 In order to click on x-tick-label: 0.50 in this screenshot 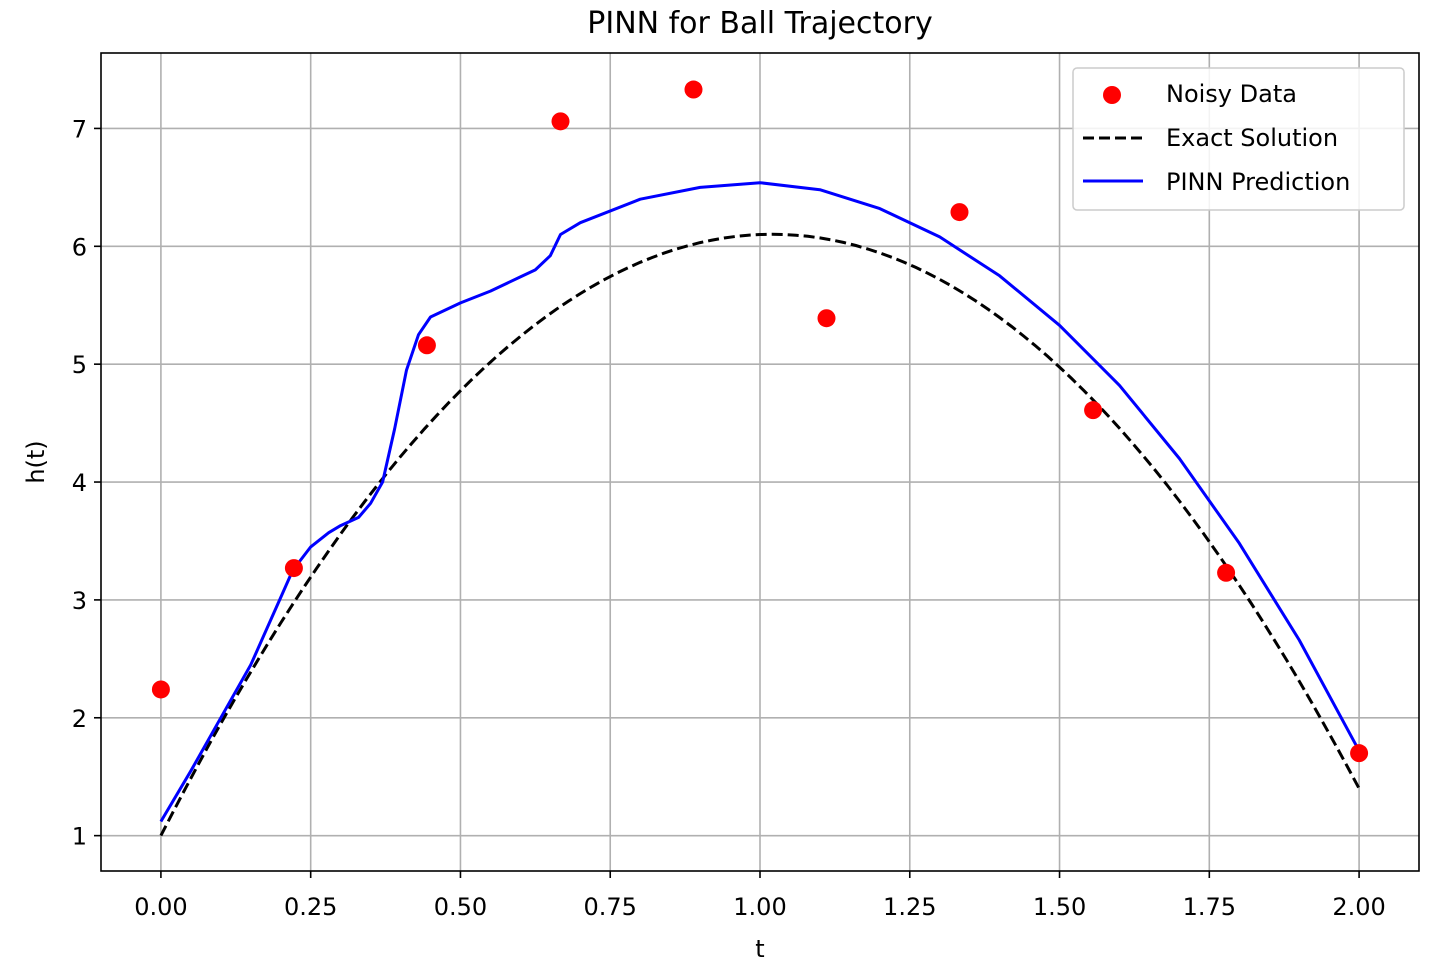, I will do `click(460, 907)`.